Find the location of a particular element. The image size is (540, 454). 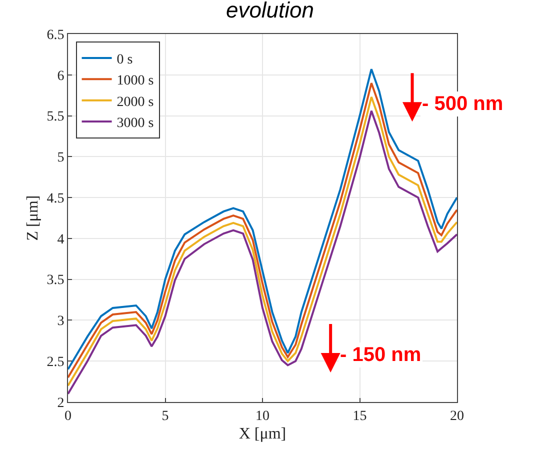

y-tick-label: 6.5 is located at coordinates (55, 35).